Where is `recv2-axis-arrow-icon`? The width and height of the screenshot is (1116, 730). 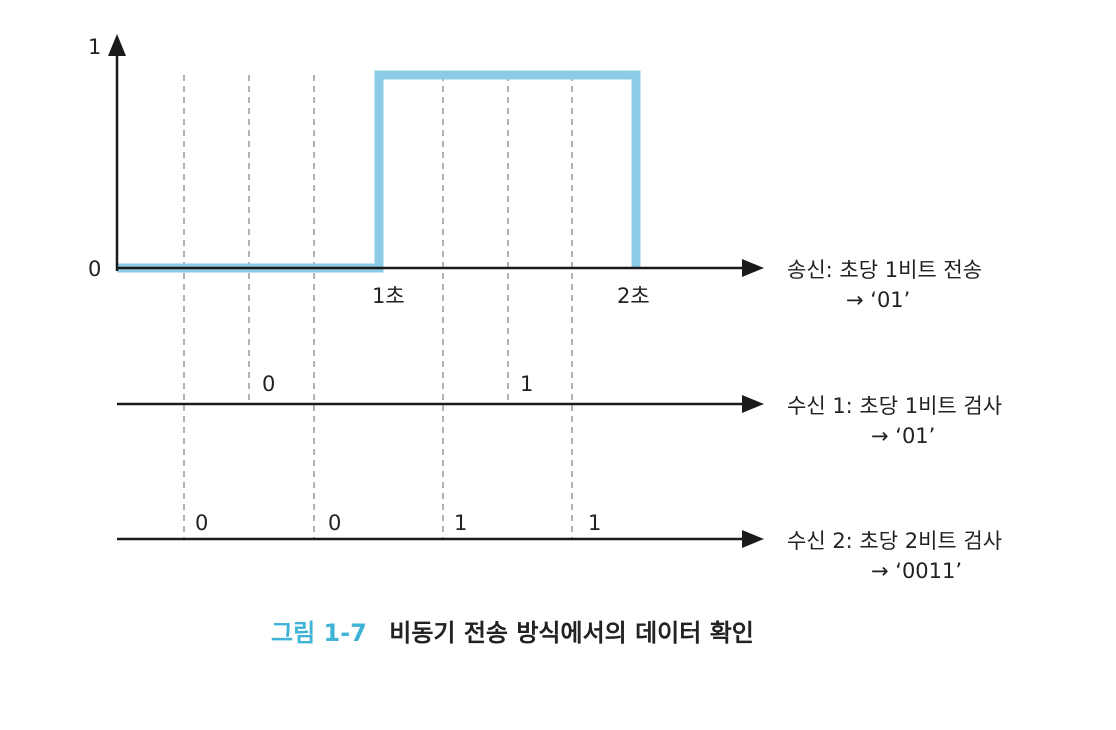
recv2-axis-arrow-icon is located at coordinates (753, 539).